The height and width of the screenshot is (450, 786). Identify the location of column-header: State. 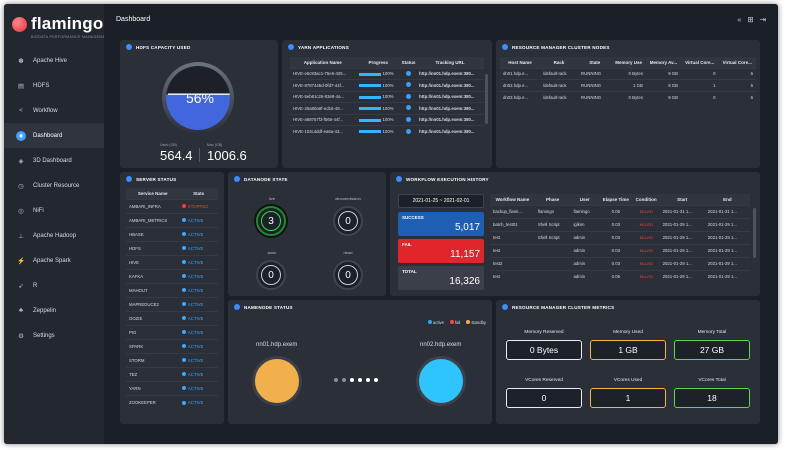
(595, 62).